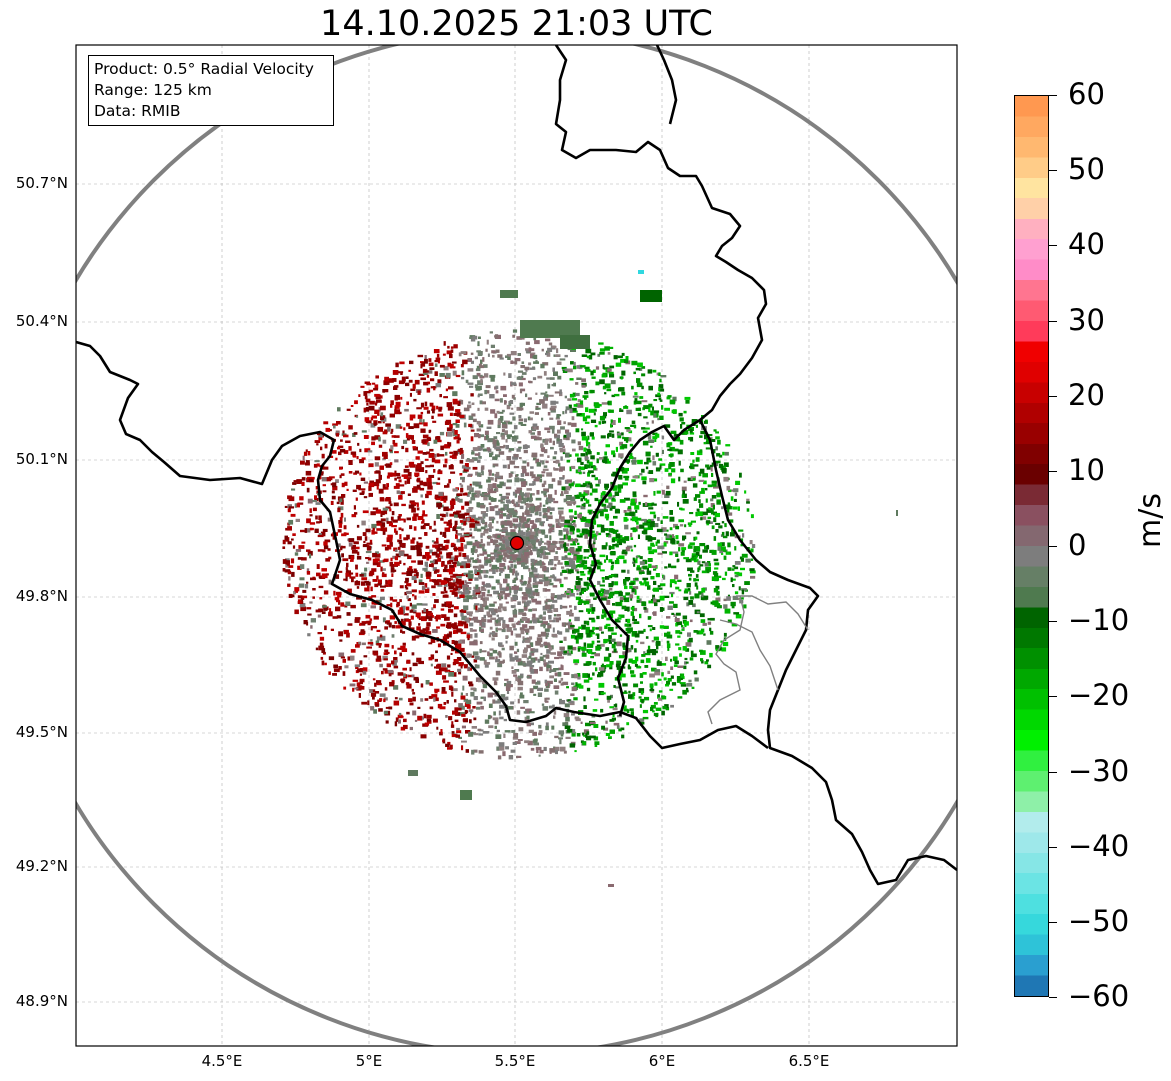 This screenshot has width=1171, height=1081. Describe the element at coordinates (41, 321) in the screenshot. I see `lat-label: 50.4°N` at that location.